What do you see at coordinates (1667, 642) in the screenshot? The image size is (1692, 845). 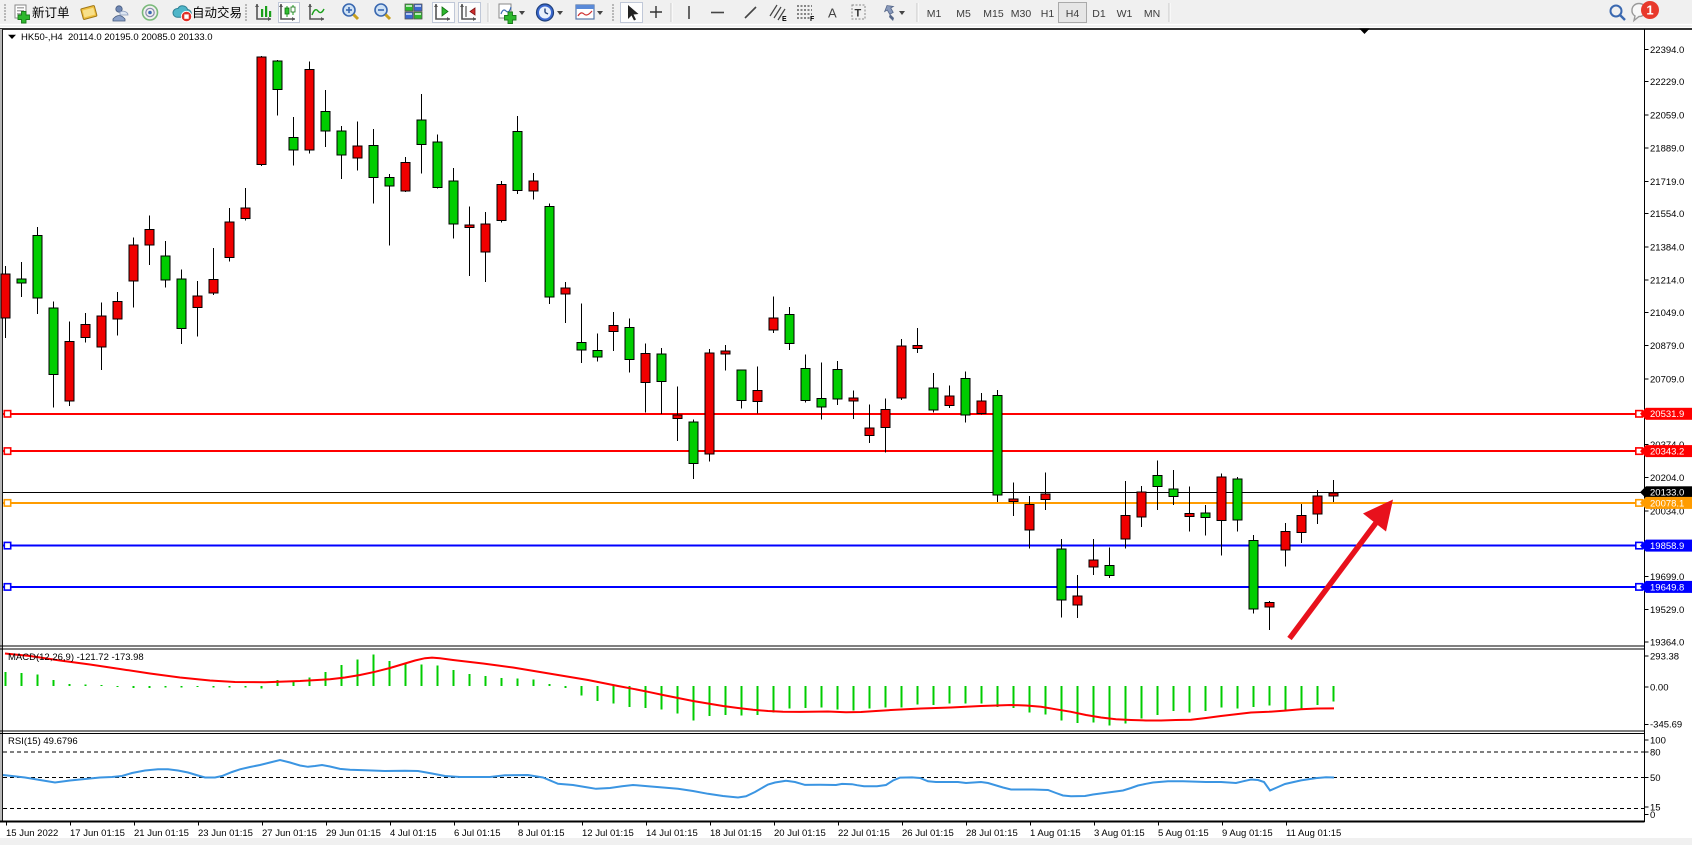 I see `svg-text: 19364.0` at bounding box center [1667, 642].